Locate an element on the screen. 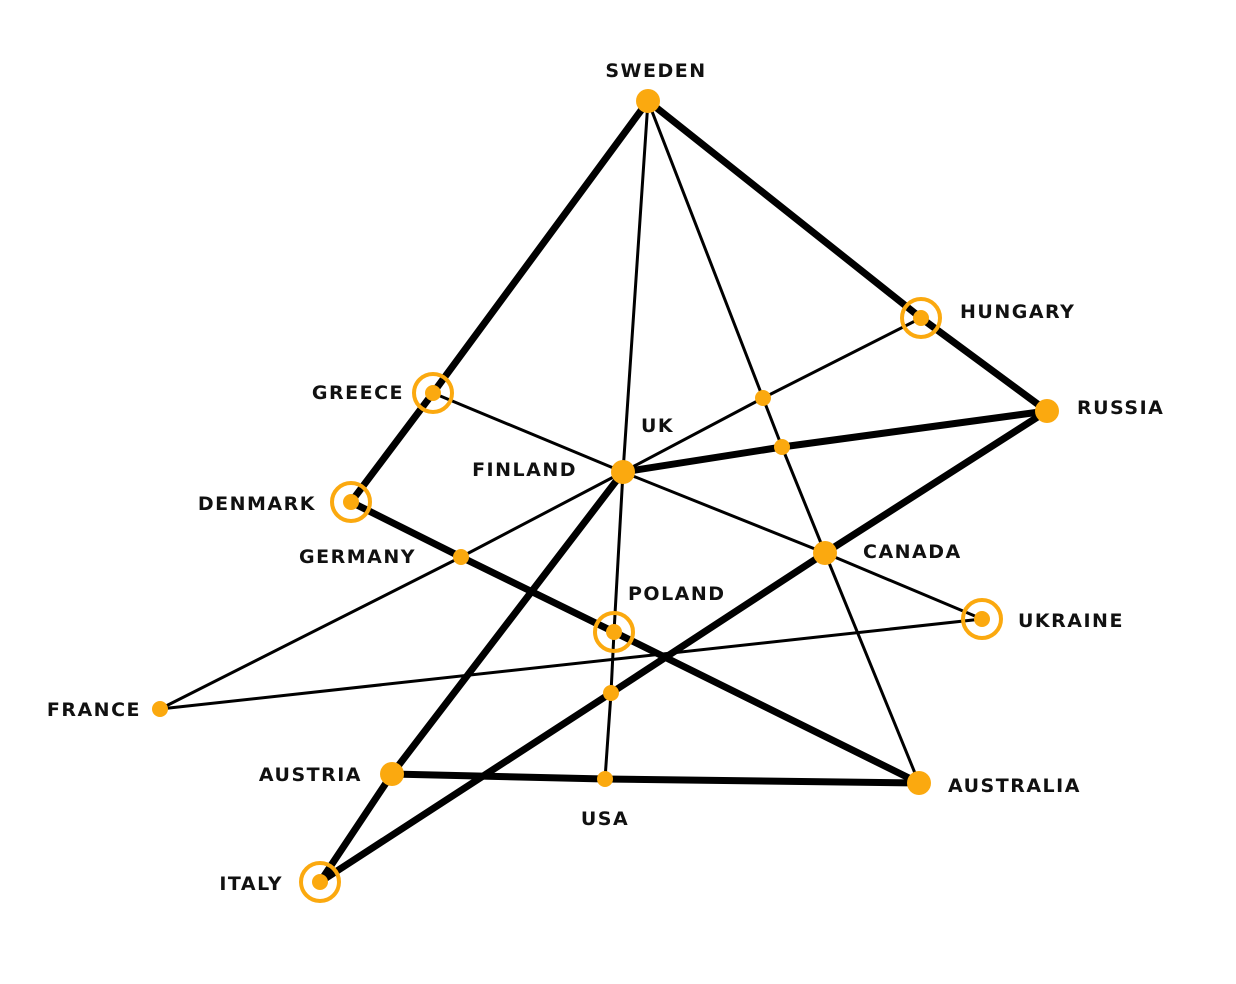  edge-greece-denmark is located at coordinates (392, 447).